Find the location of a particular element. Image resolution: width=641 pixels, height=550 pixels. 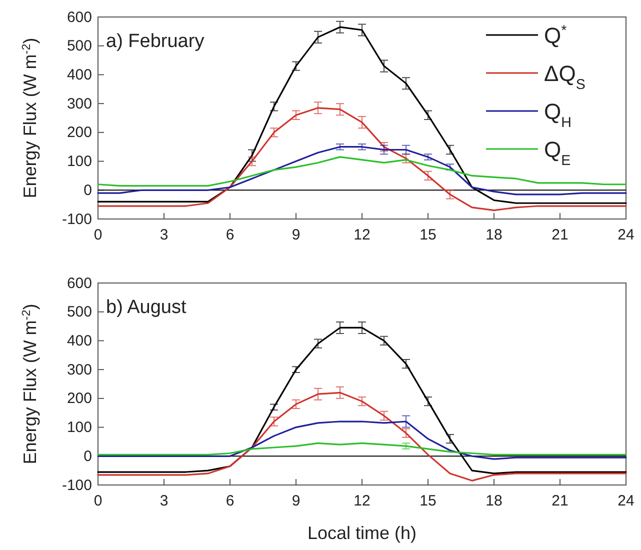

text: a) February is located at coordinates (155, 41).